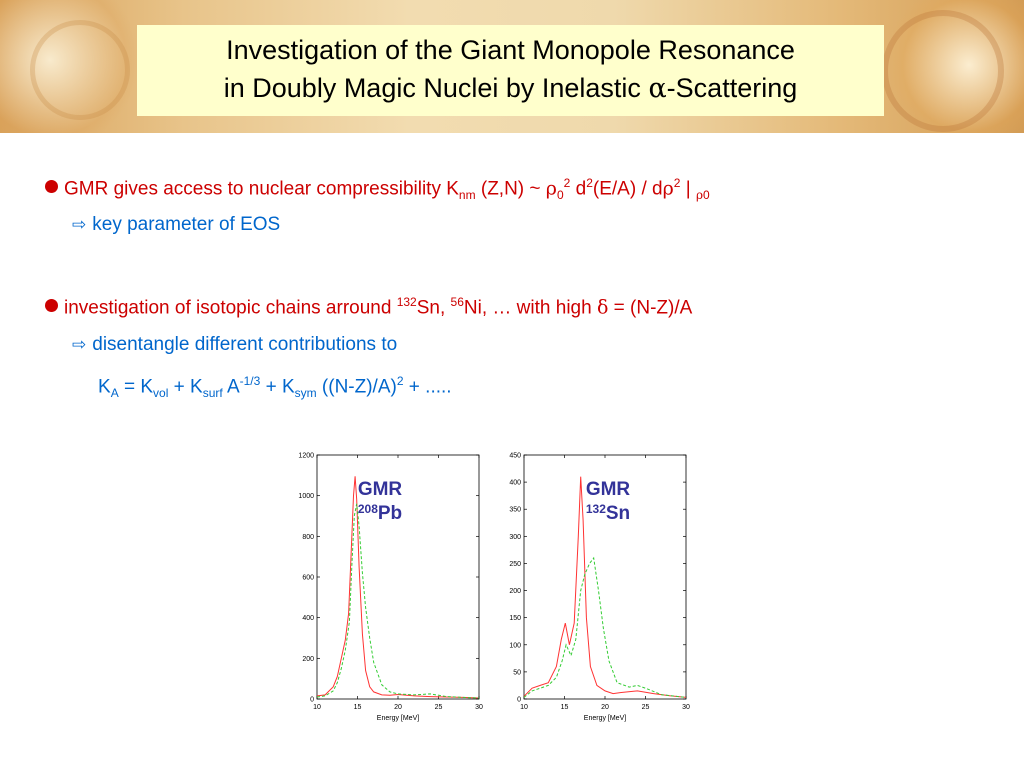 This screenshot has width=1024, height=768. Describe the element at coordinates (457, 302) in the screenshot. I see `superscript: 56` at that location.